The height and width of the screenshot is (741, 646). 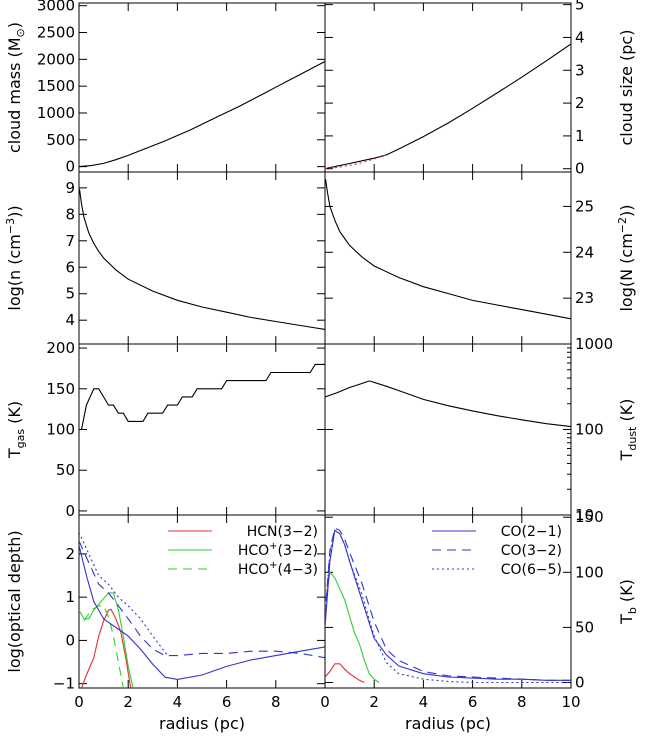 I want to click on y-tick-label: −1, so click(x=64, y=684).